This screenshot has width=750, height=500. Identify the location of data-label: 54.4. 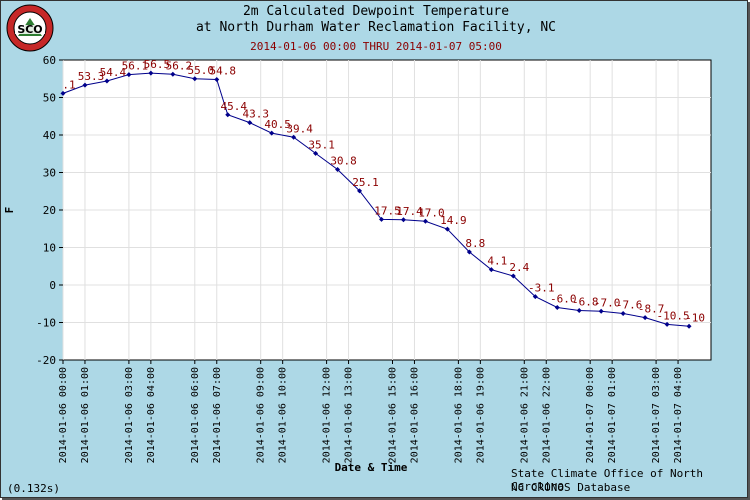
(113, 72).